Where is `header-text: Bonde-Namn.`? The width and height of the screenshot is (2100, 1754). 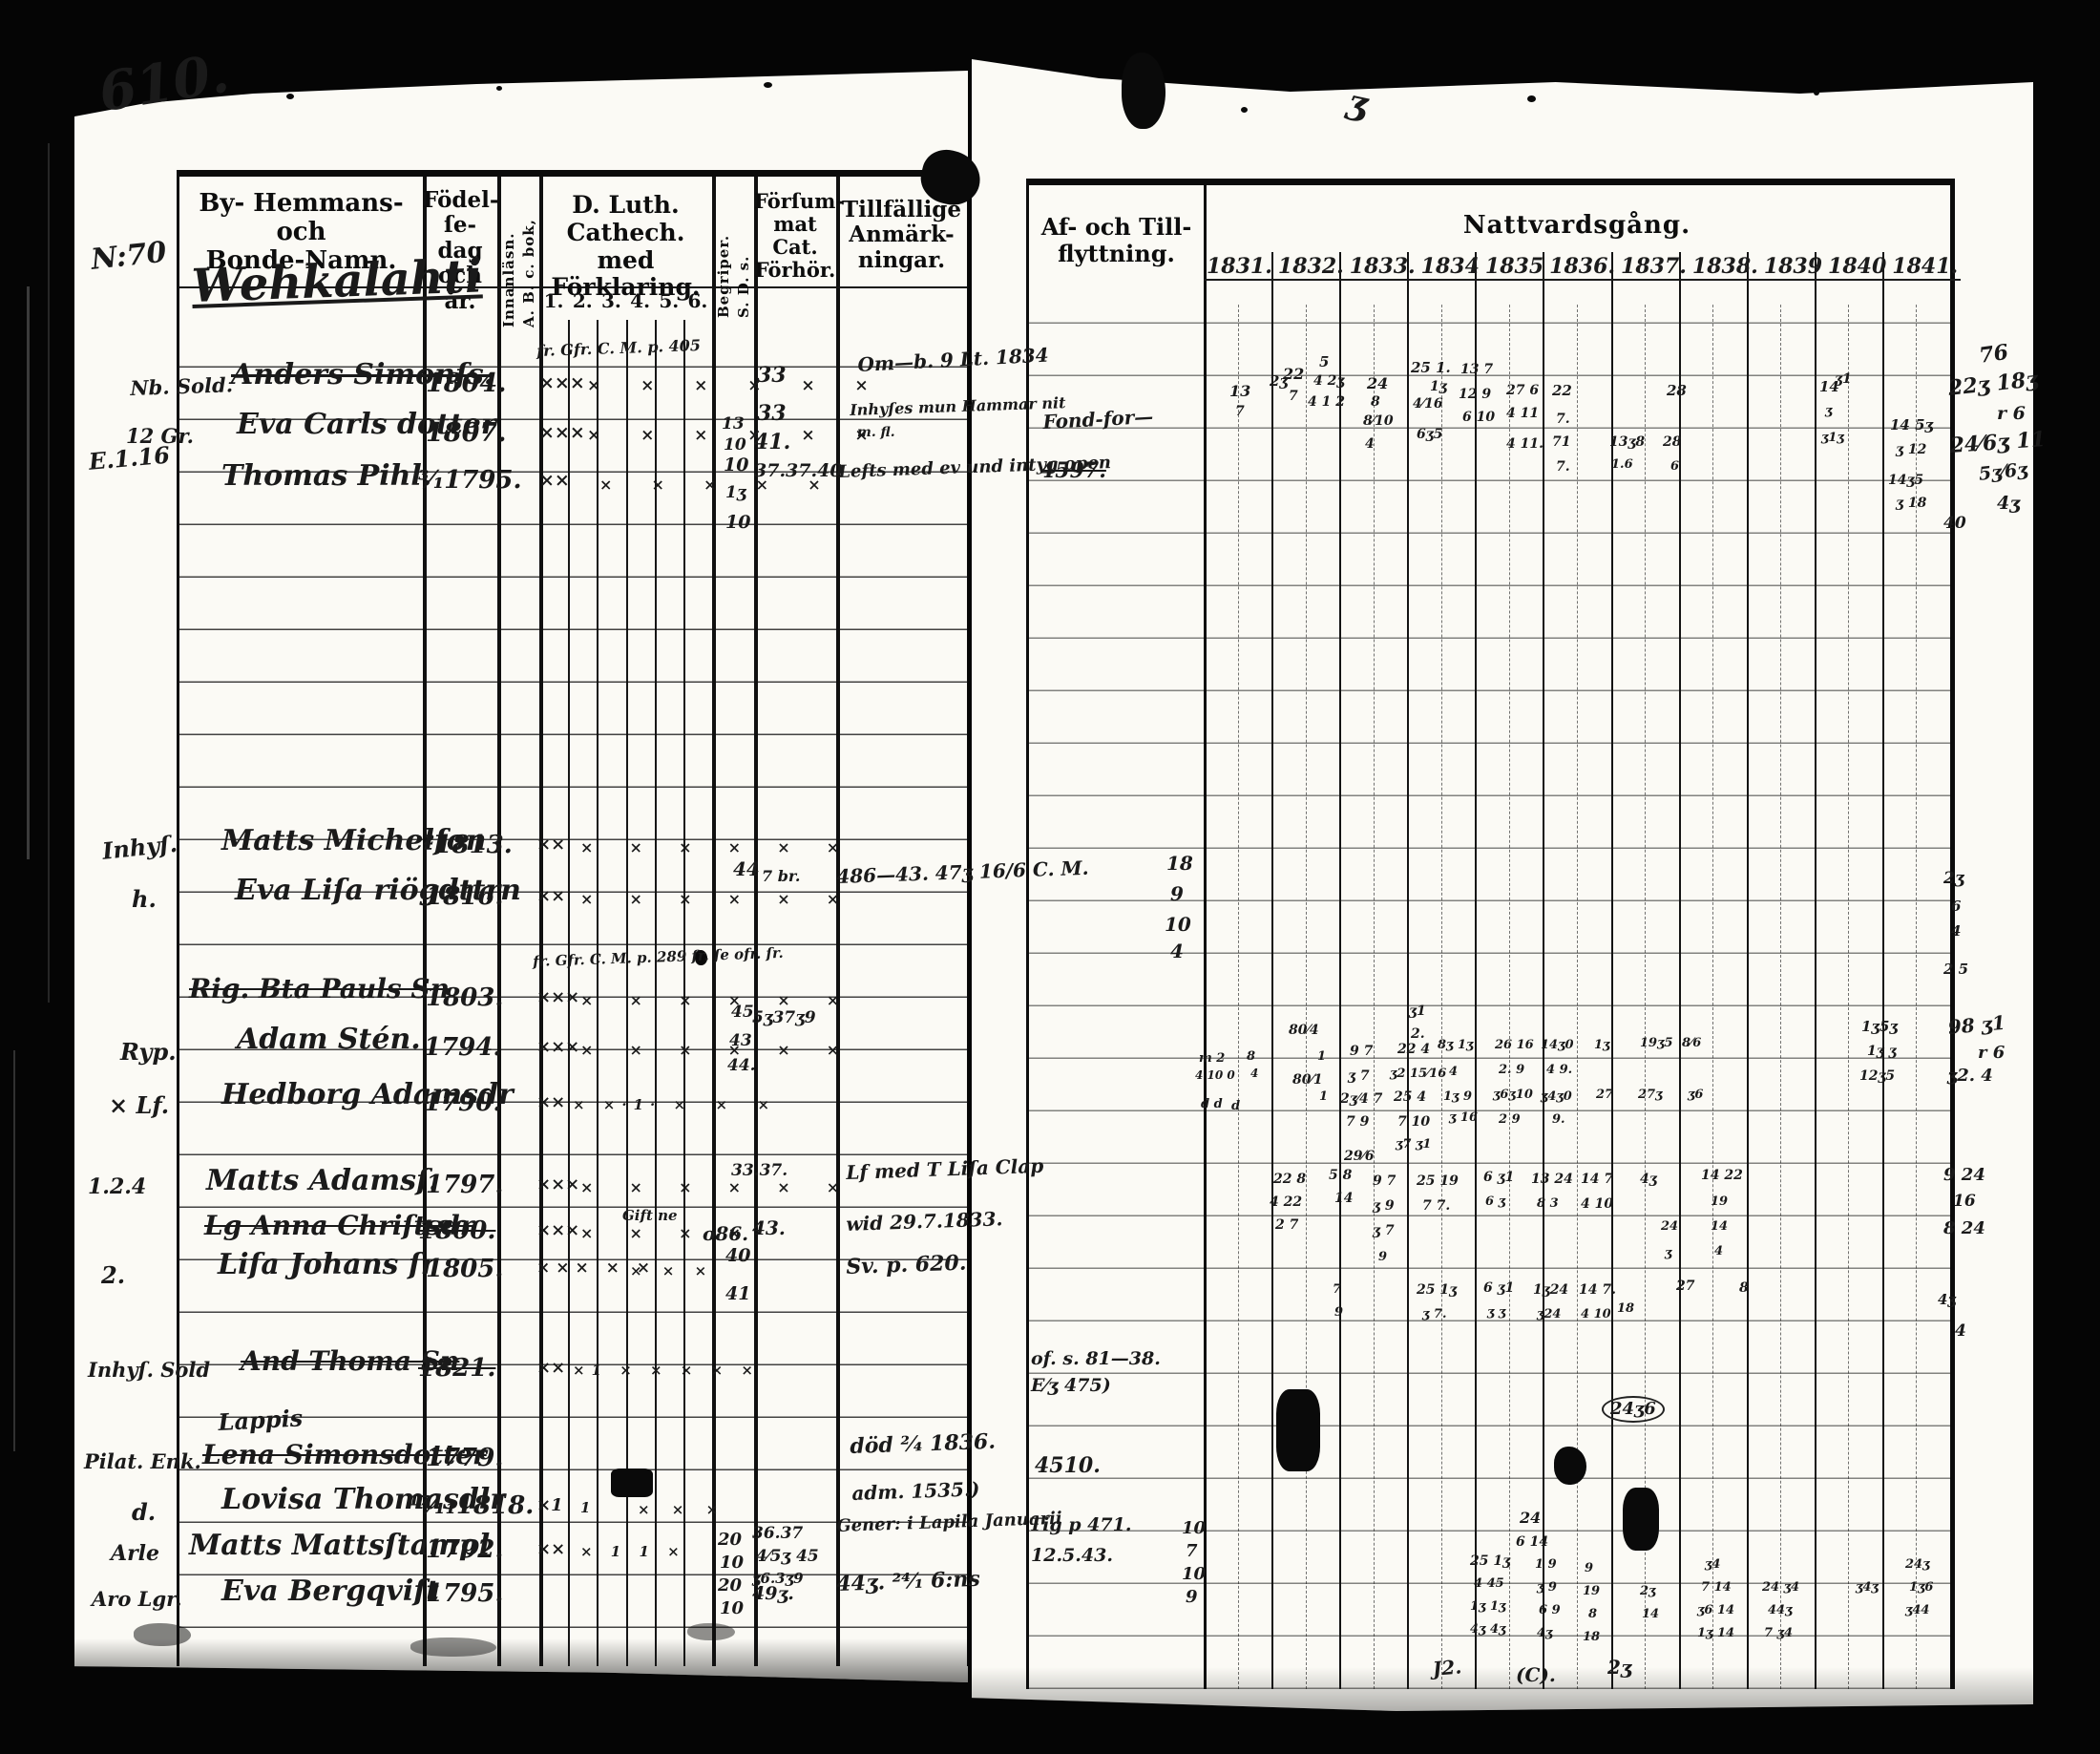 header-text: Bonde-Namn. is located at coordinates (301, 260).